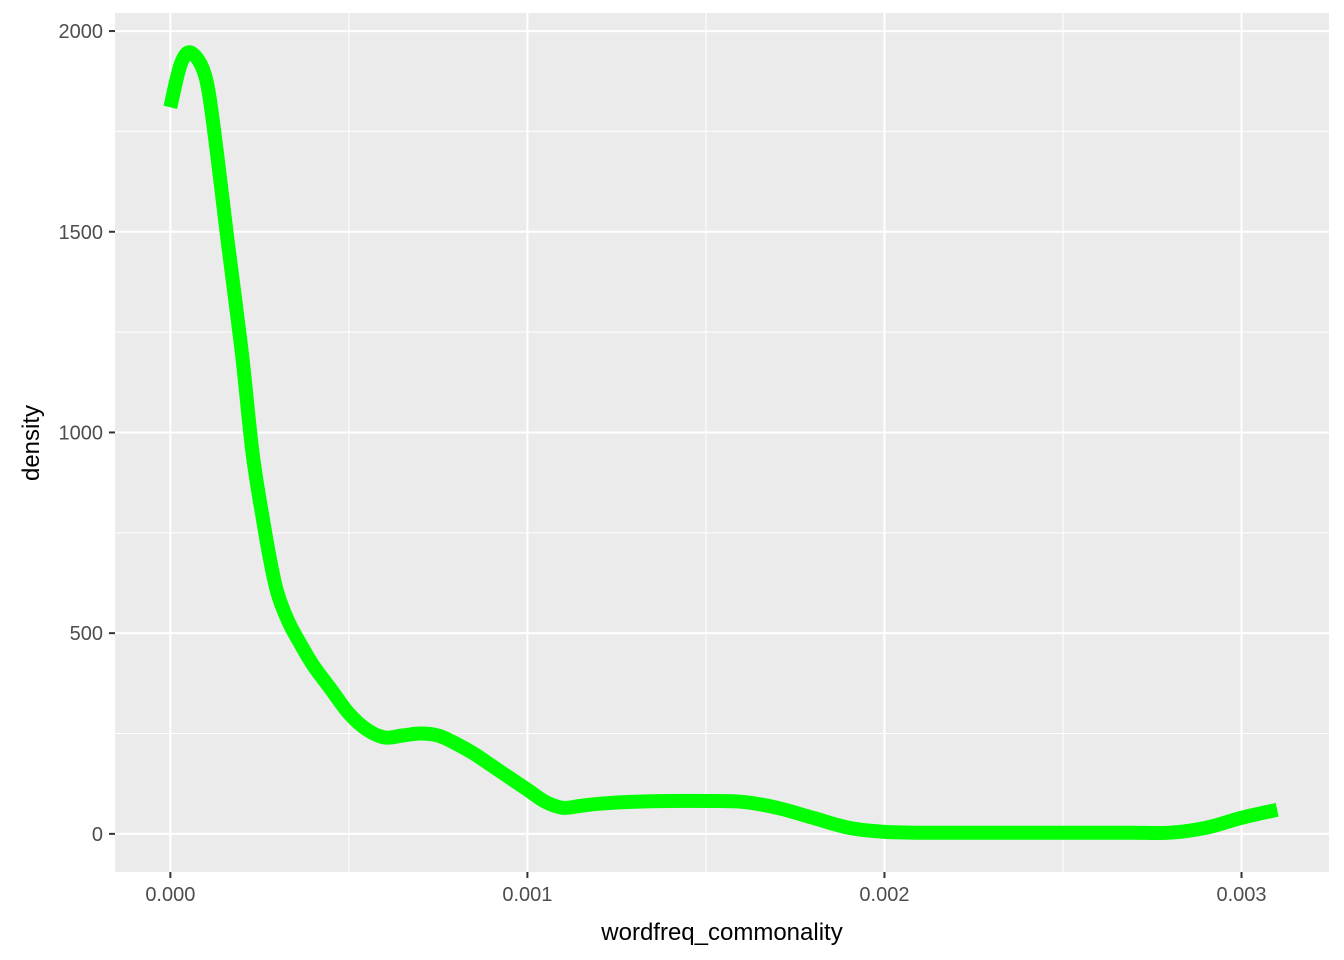  Describe the element at coordinates (884, 895) in the screenshot. I see `x-tick-label: 0.002` at that location.